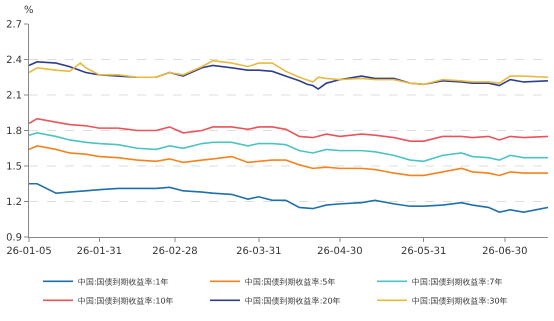 The image size is (554, 321). I want to click on legend-label: 中国:国债到期收益率:7年, so click(457, 281).